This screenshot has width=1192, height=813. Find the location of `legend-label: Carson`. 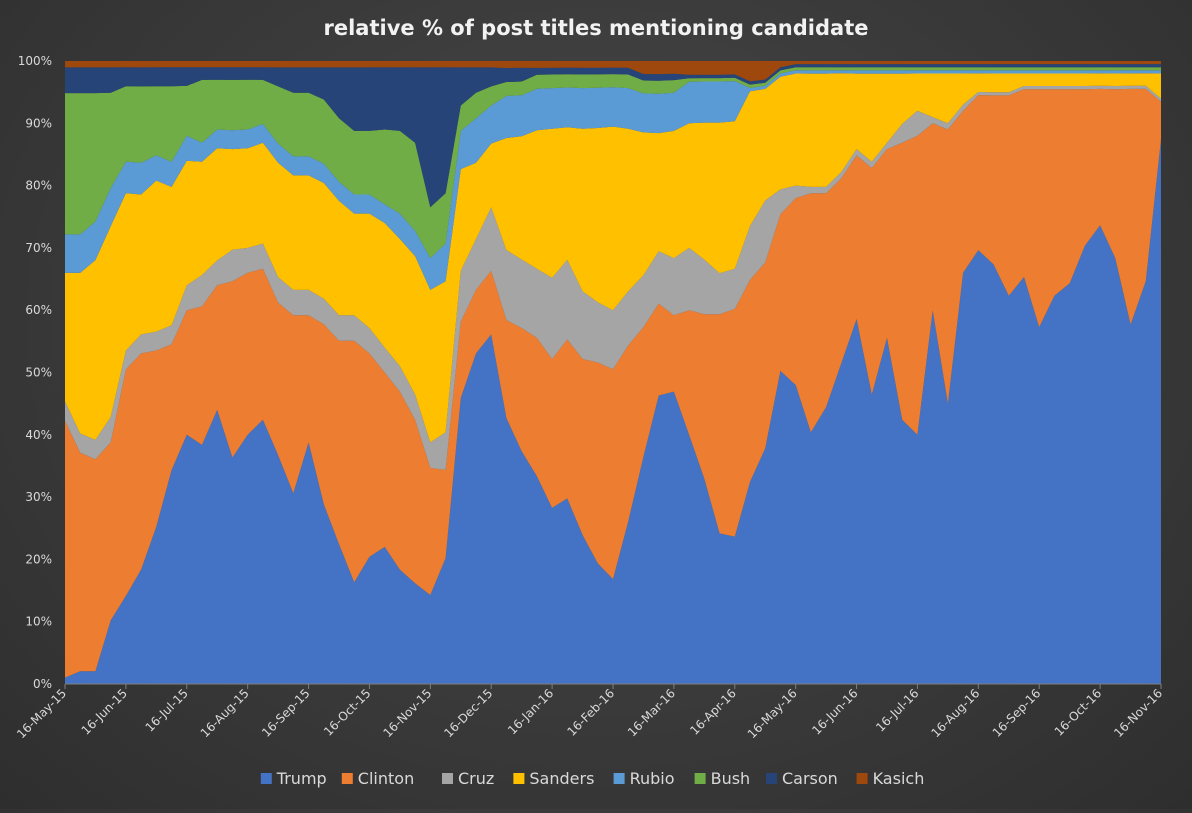

legend-label: Carson is located at coordinates (810, 778).